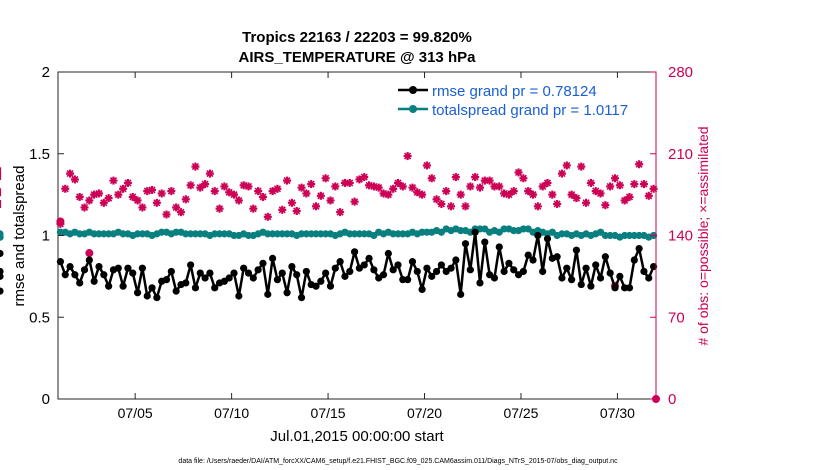 The height and width of the screenshot is (470, 830). I want to click on y2-tick-label: 210, so click(680, 154).